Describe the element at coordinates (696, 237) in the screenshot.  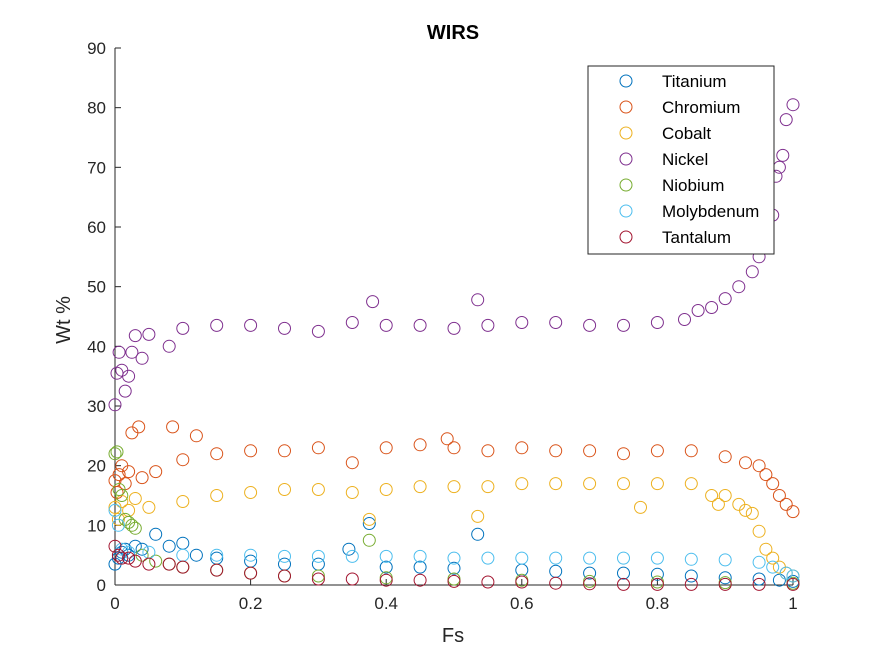
I see `legend-label: Tantalum` at that location.